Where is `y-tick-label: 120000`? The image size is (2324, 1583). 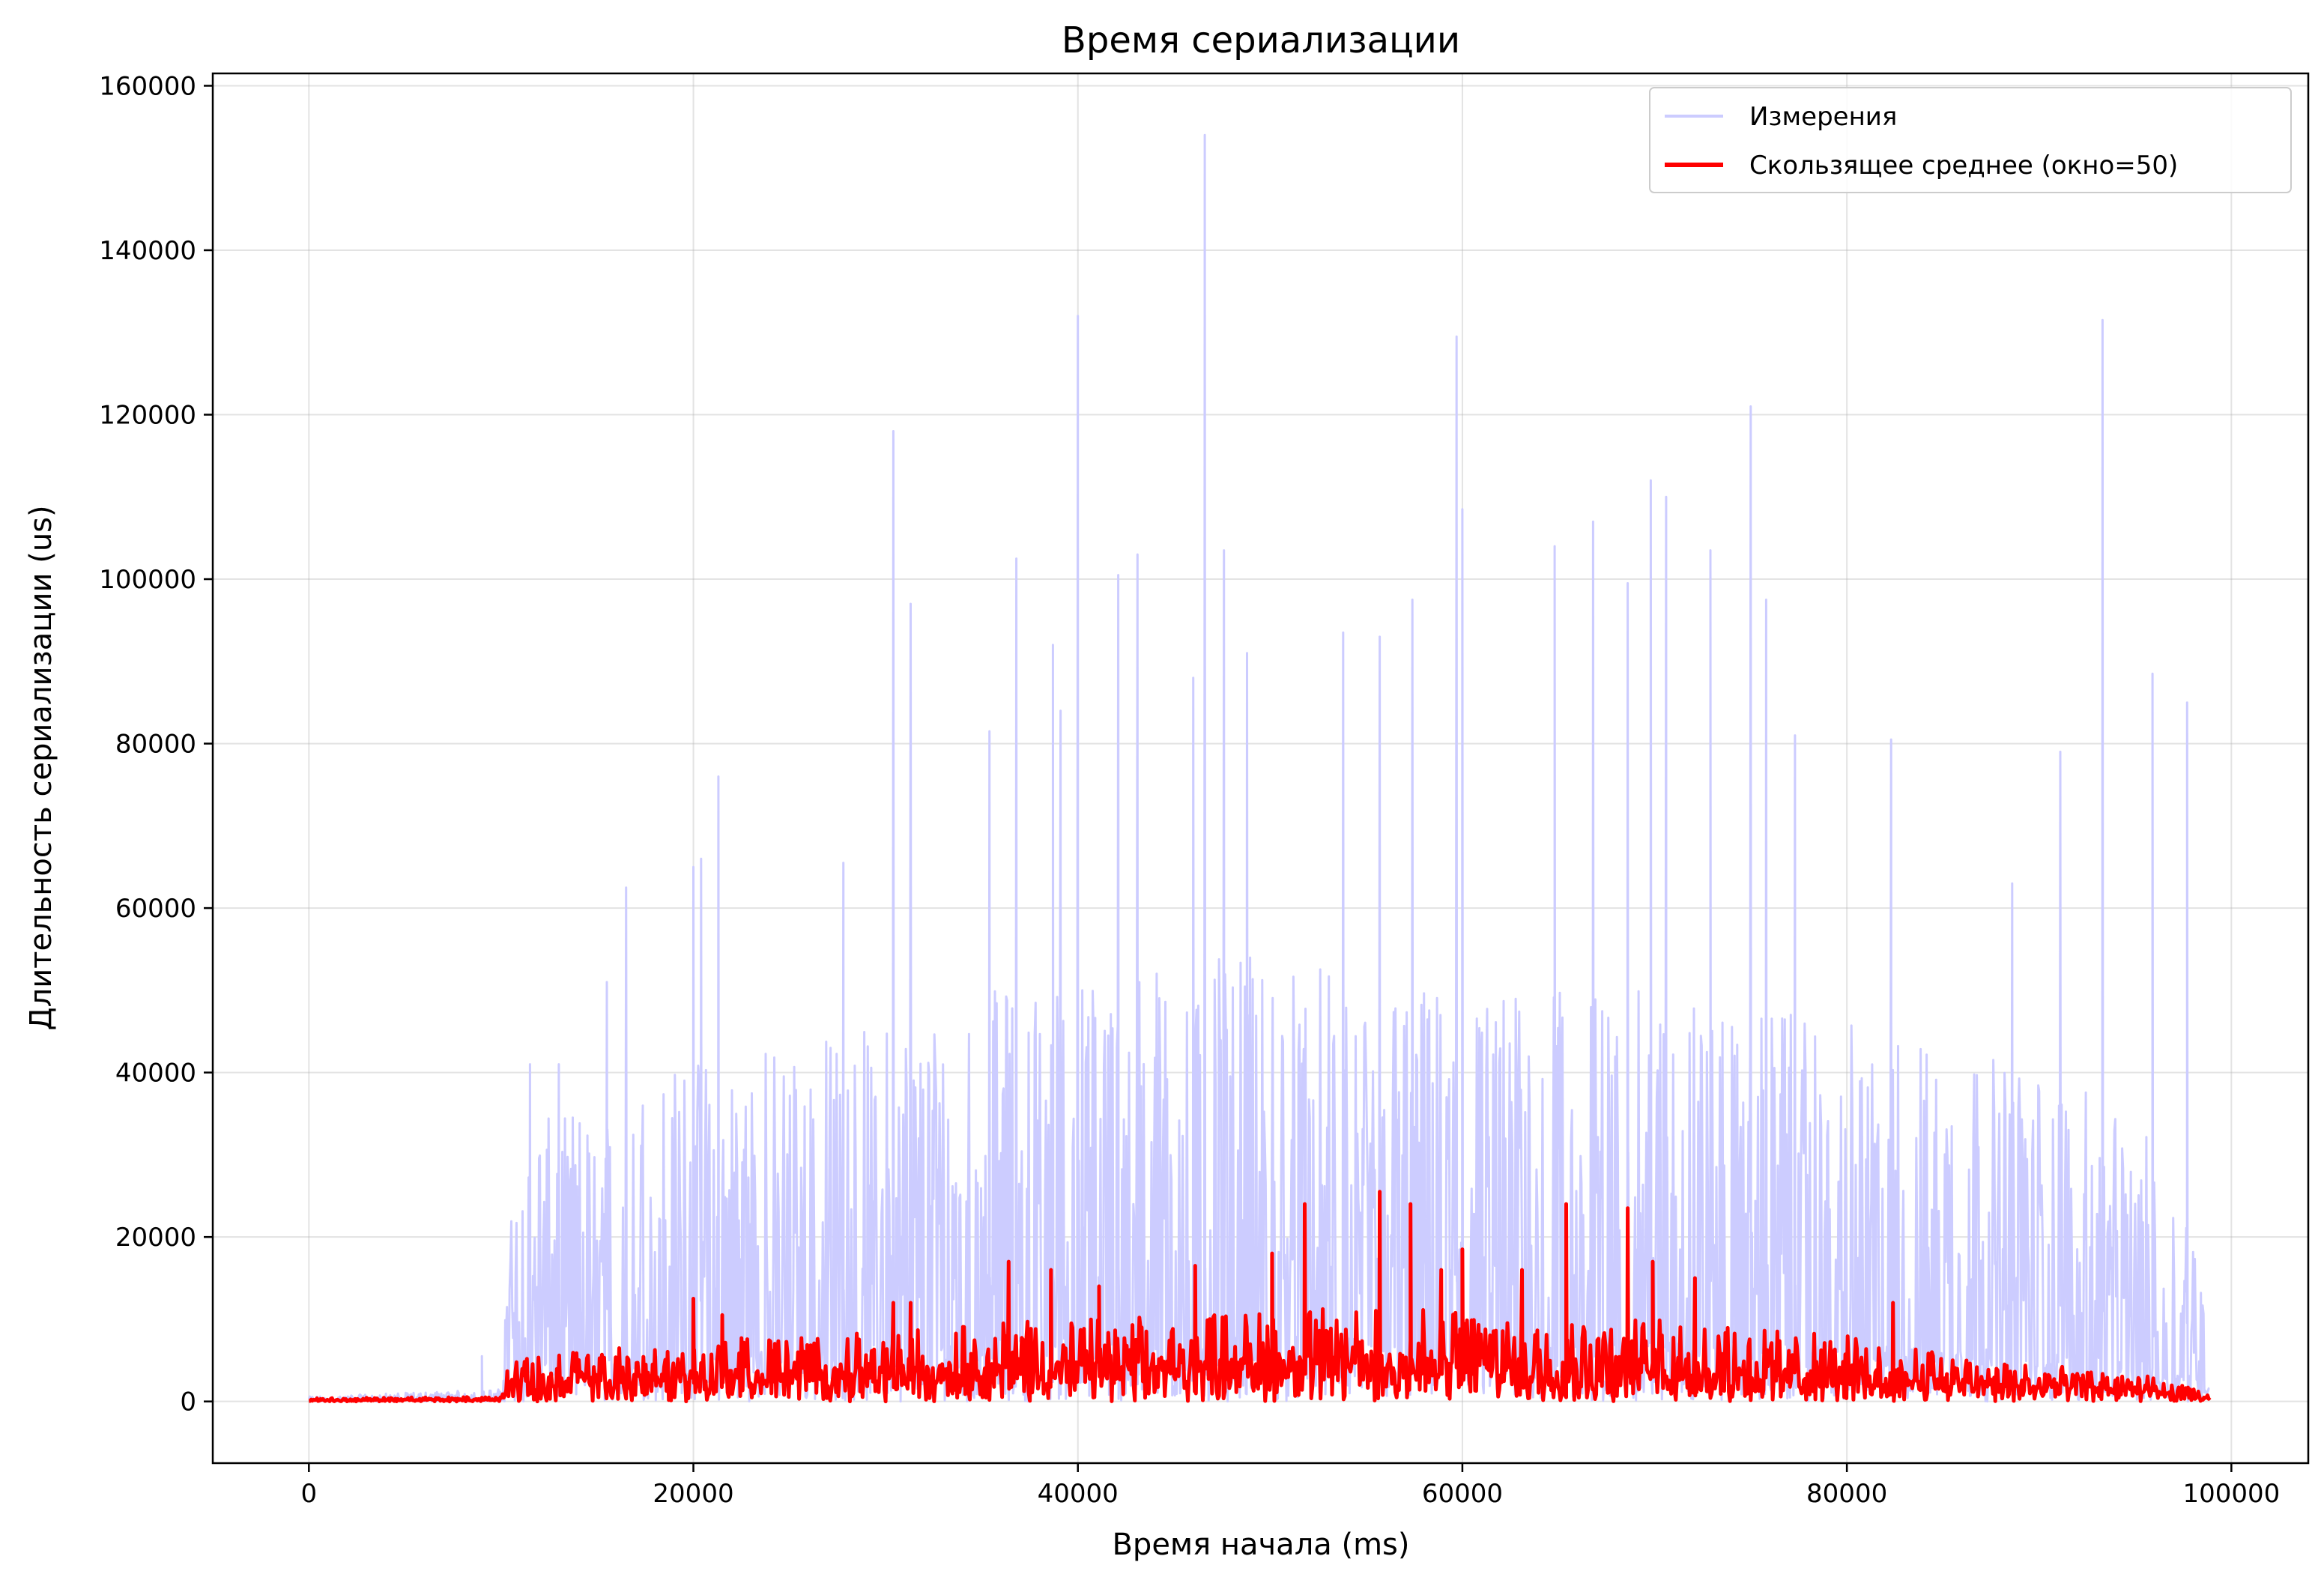 y-tick-label: 120000 is located at coordinates (147, 416).